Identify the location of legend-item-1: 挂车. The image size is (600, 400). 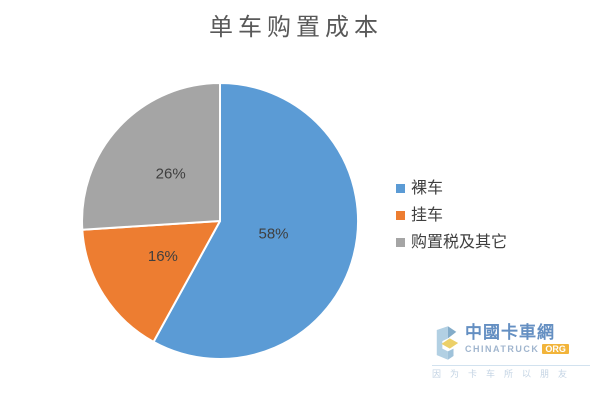
(451, 215).